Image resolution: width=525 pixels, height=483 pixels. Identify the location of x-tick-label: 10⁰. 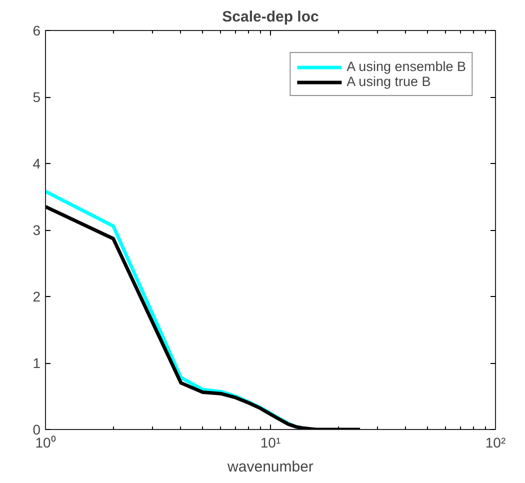
(45, 442).